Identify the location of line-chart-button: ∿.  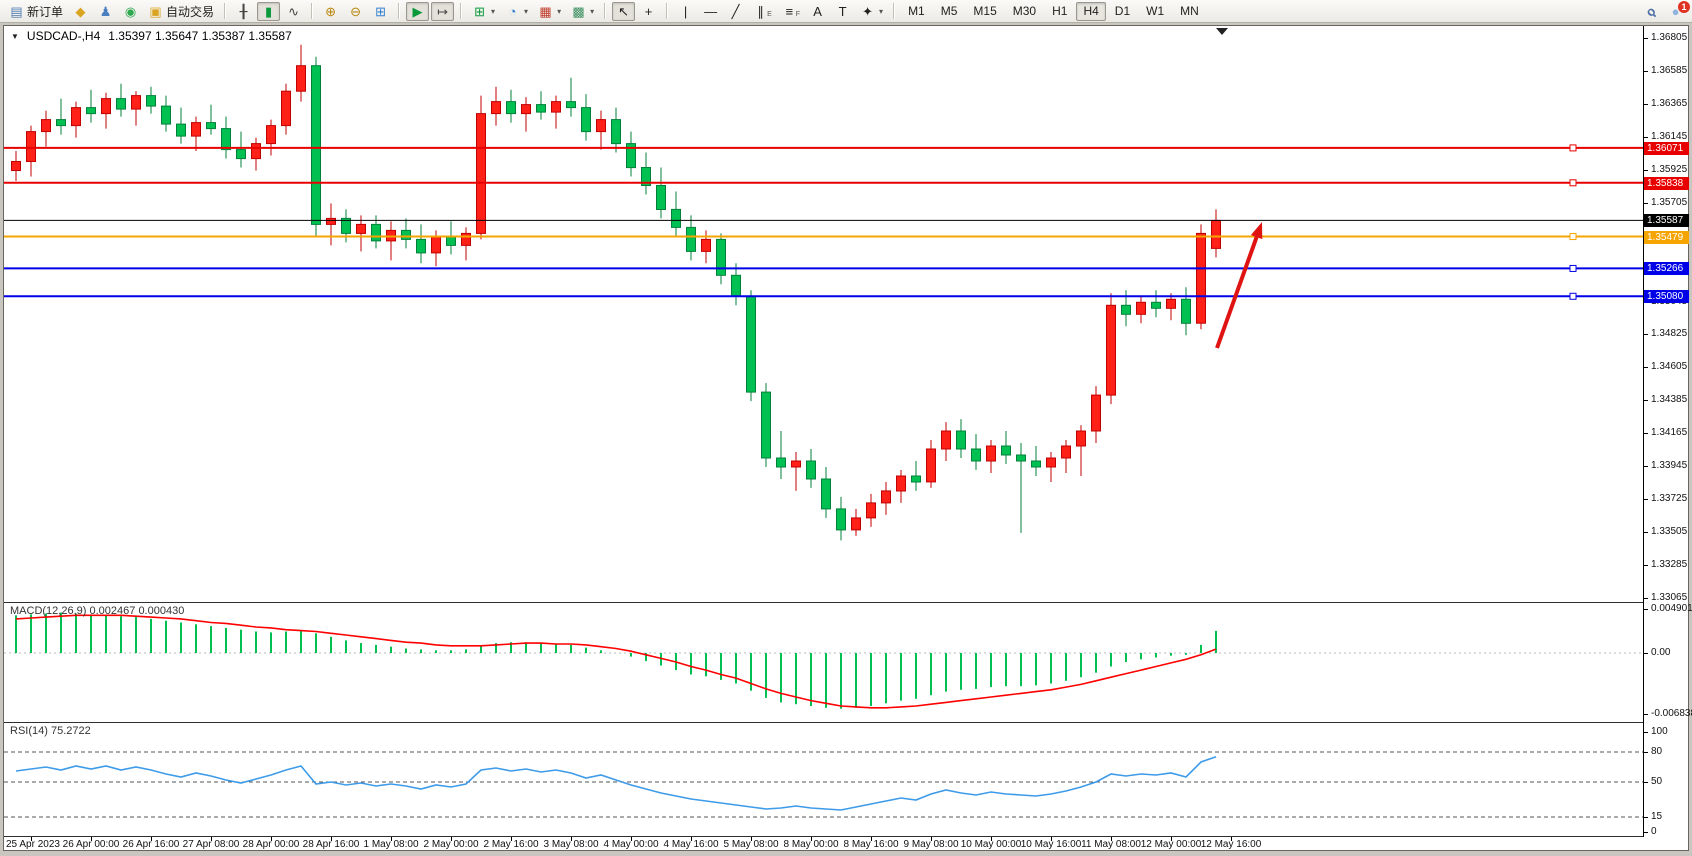
(293, 11).